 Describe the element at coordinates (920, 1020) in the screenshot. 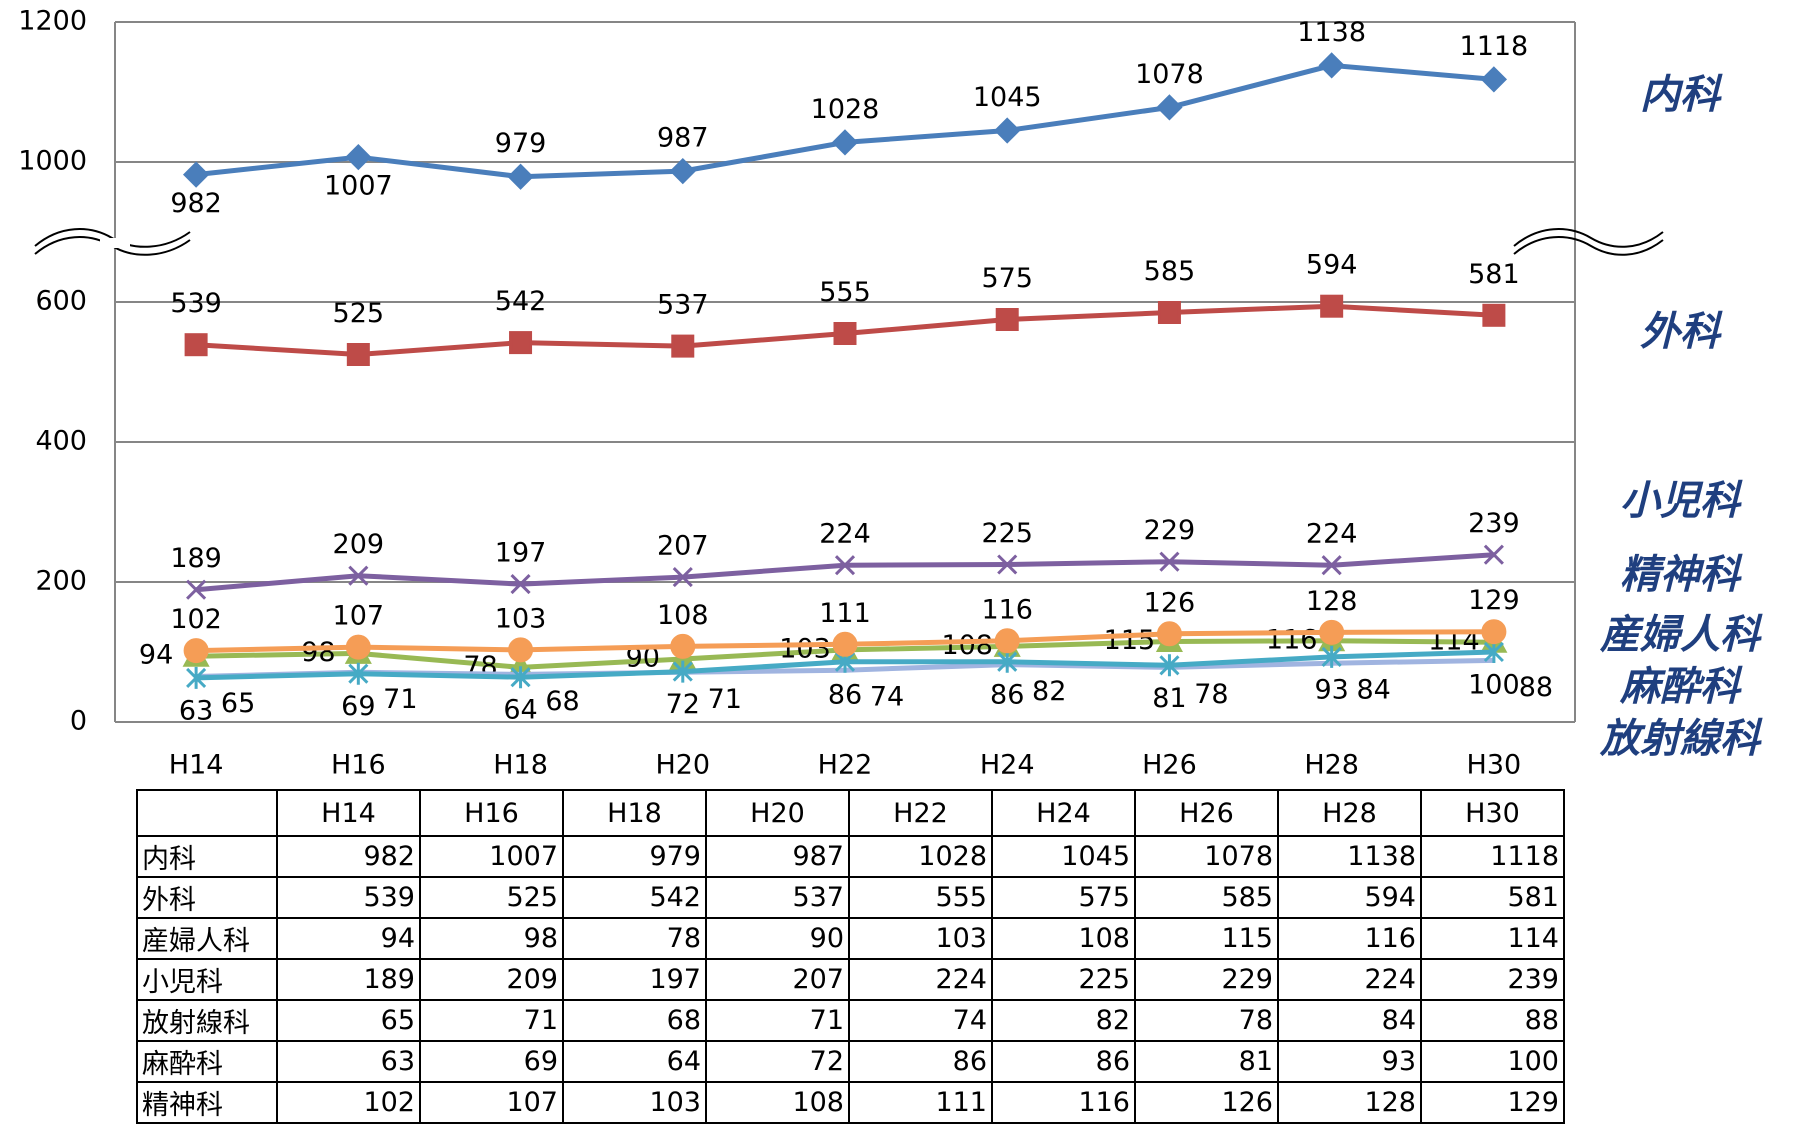

I see `table-cell: 74` at that location.